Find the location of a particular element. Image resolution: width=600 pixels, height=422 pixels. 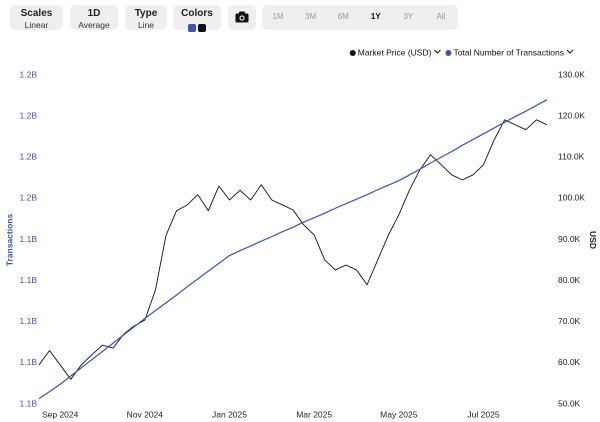

range-button: All is located at coordinates (441, 16).